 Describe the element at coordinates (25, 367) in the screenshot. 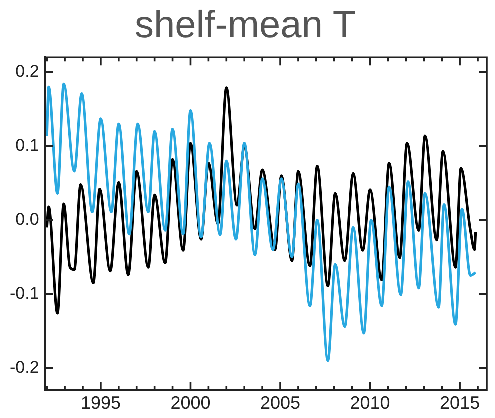

I see `y-tick-label: -0.2` at that location.